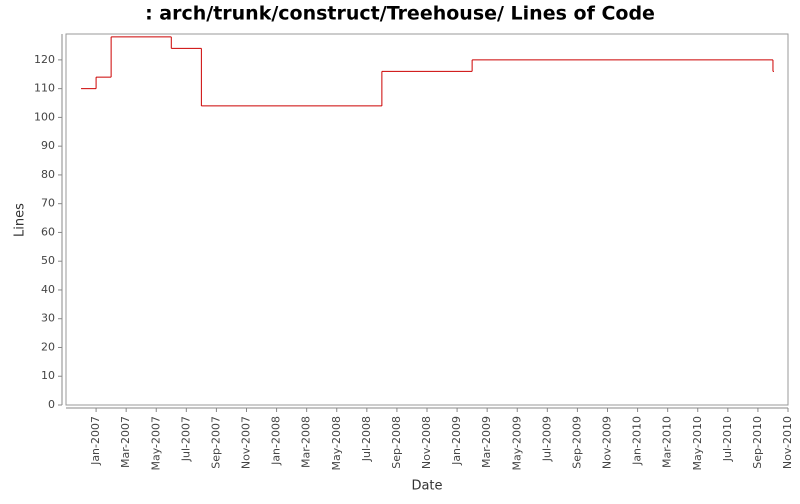  I want to click on x-tick-label: Jan-2007, so click(95, 441).